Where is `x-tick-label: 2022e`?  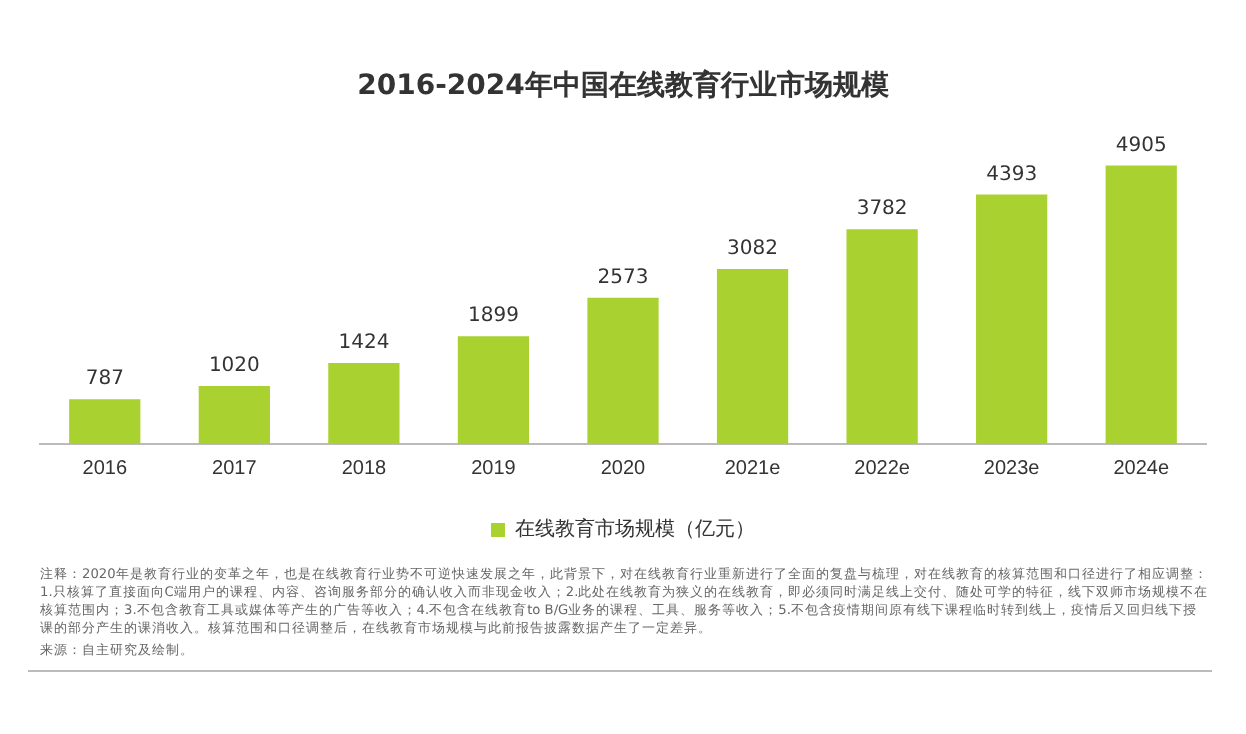
x-tick-label: 2022e is located at coordinates (882, 468).